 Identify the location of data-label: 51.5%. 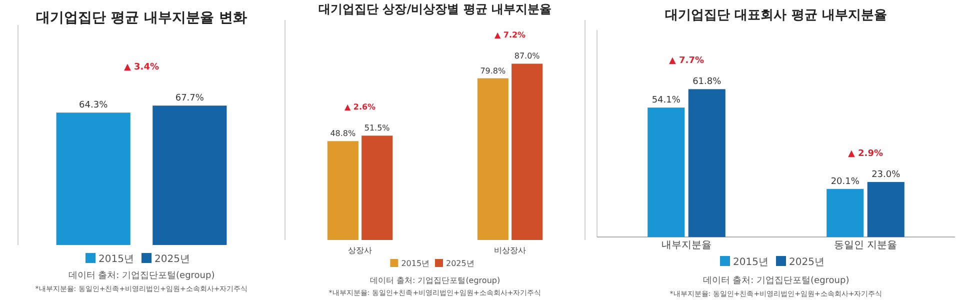
(377, 128).